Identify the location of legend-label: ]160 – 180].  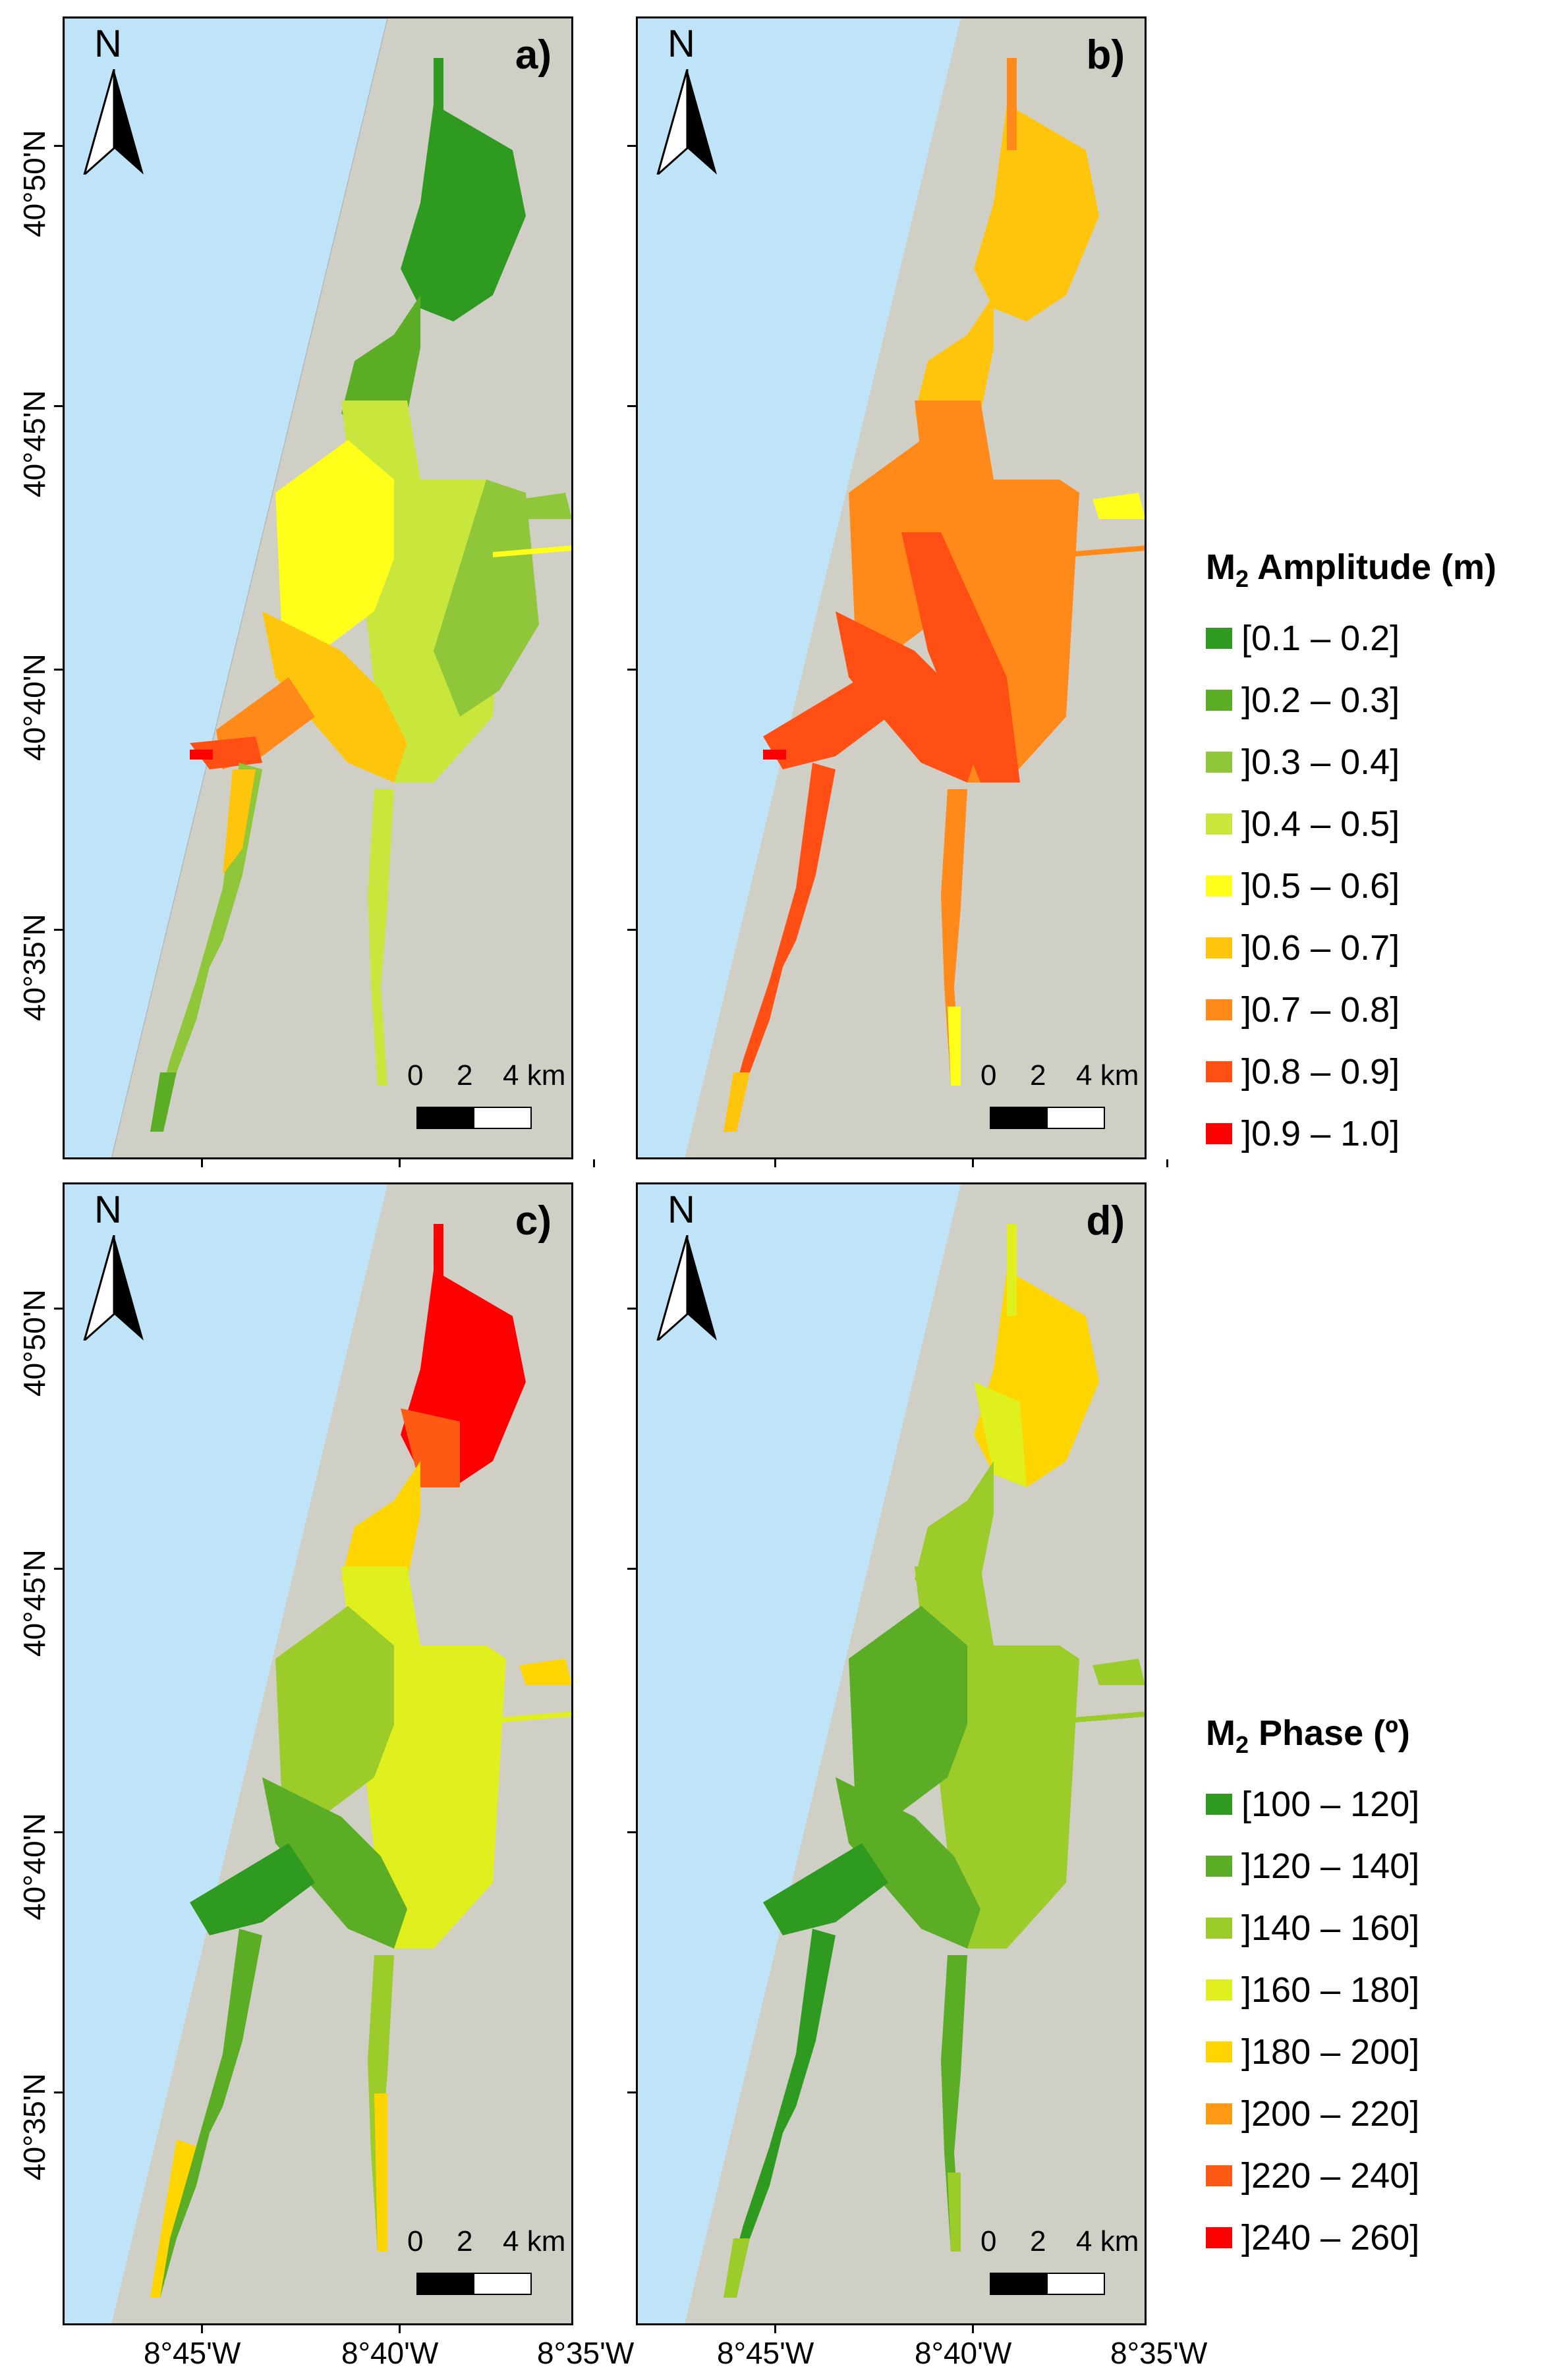
(1330, 1990).